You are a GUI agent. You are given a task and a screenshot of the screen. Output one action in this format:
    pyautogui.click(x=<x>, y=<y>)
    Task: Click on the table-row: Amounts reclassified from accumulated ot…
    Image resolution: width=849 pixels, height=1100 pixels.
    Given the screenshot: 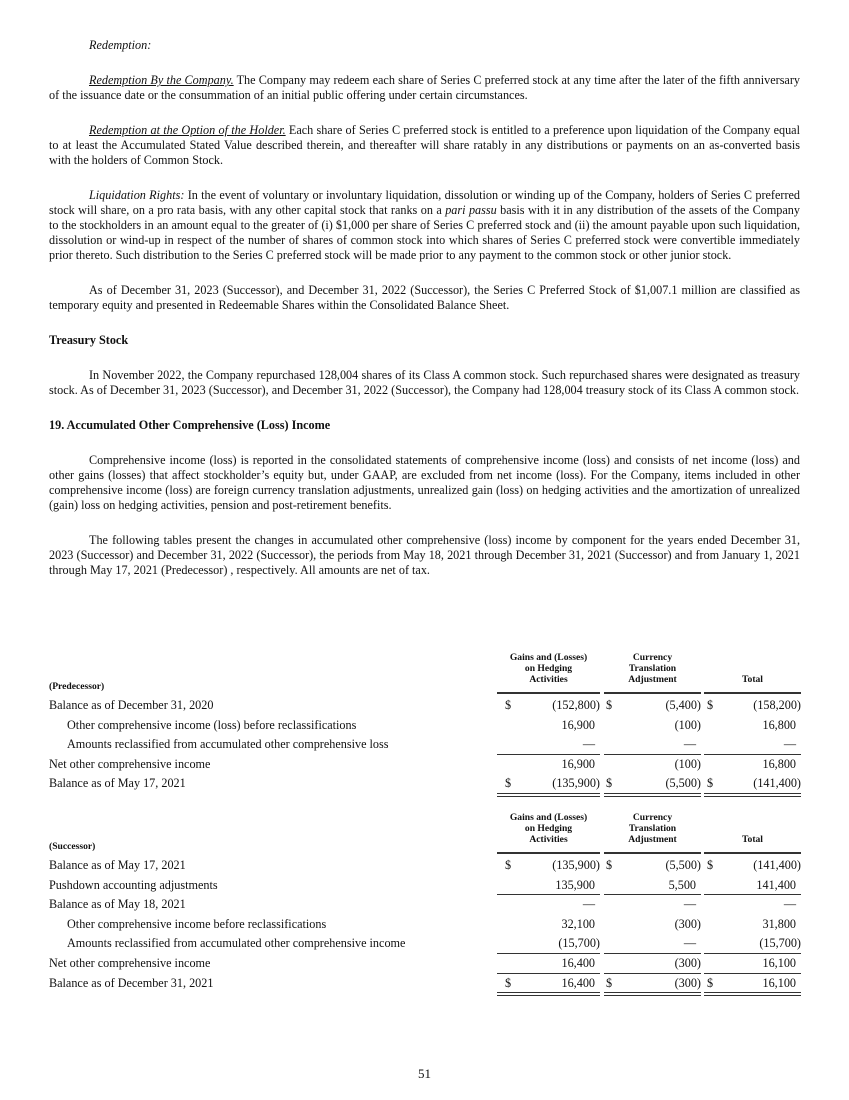 What is the action you would take?
    pyautogui.click(x=425, y=744)
    